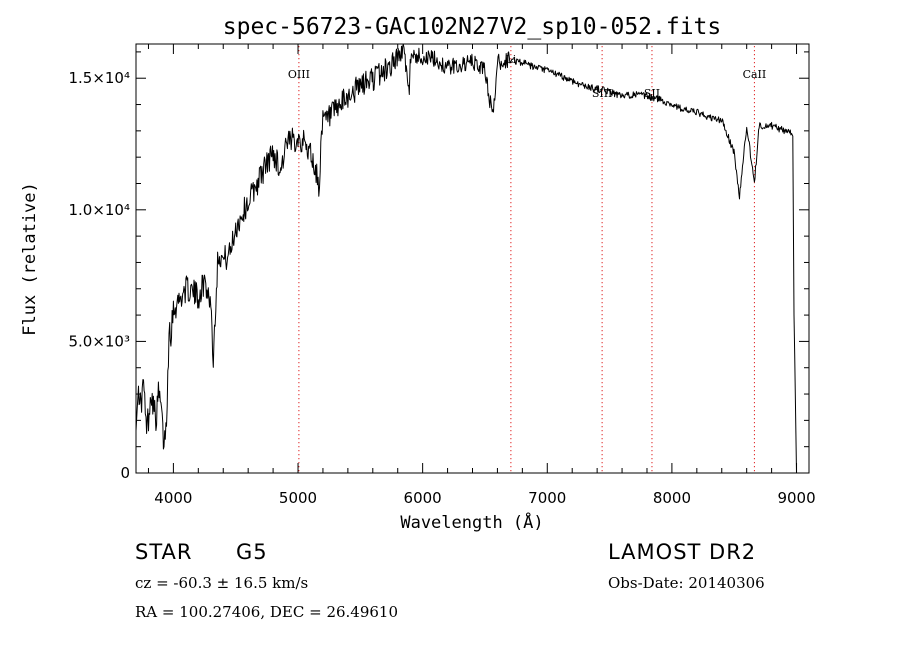 The width and height of the screenshot is (900, 650). What do you see at coordinates (267, 612) in the screenshot?
I see `coordinates: RA = 100.27406, DEC = 26.49610` at bounding box center [267, 612].